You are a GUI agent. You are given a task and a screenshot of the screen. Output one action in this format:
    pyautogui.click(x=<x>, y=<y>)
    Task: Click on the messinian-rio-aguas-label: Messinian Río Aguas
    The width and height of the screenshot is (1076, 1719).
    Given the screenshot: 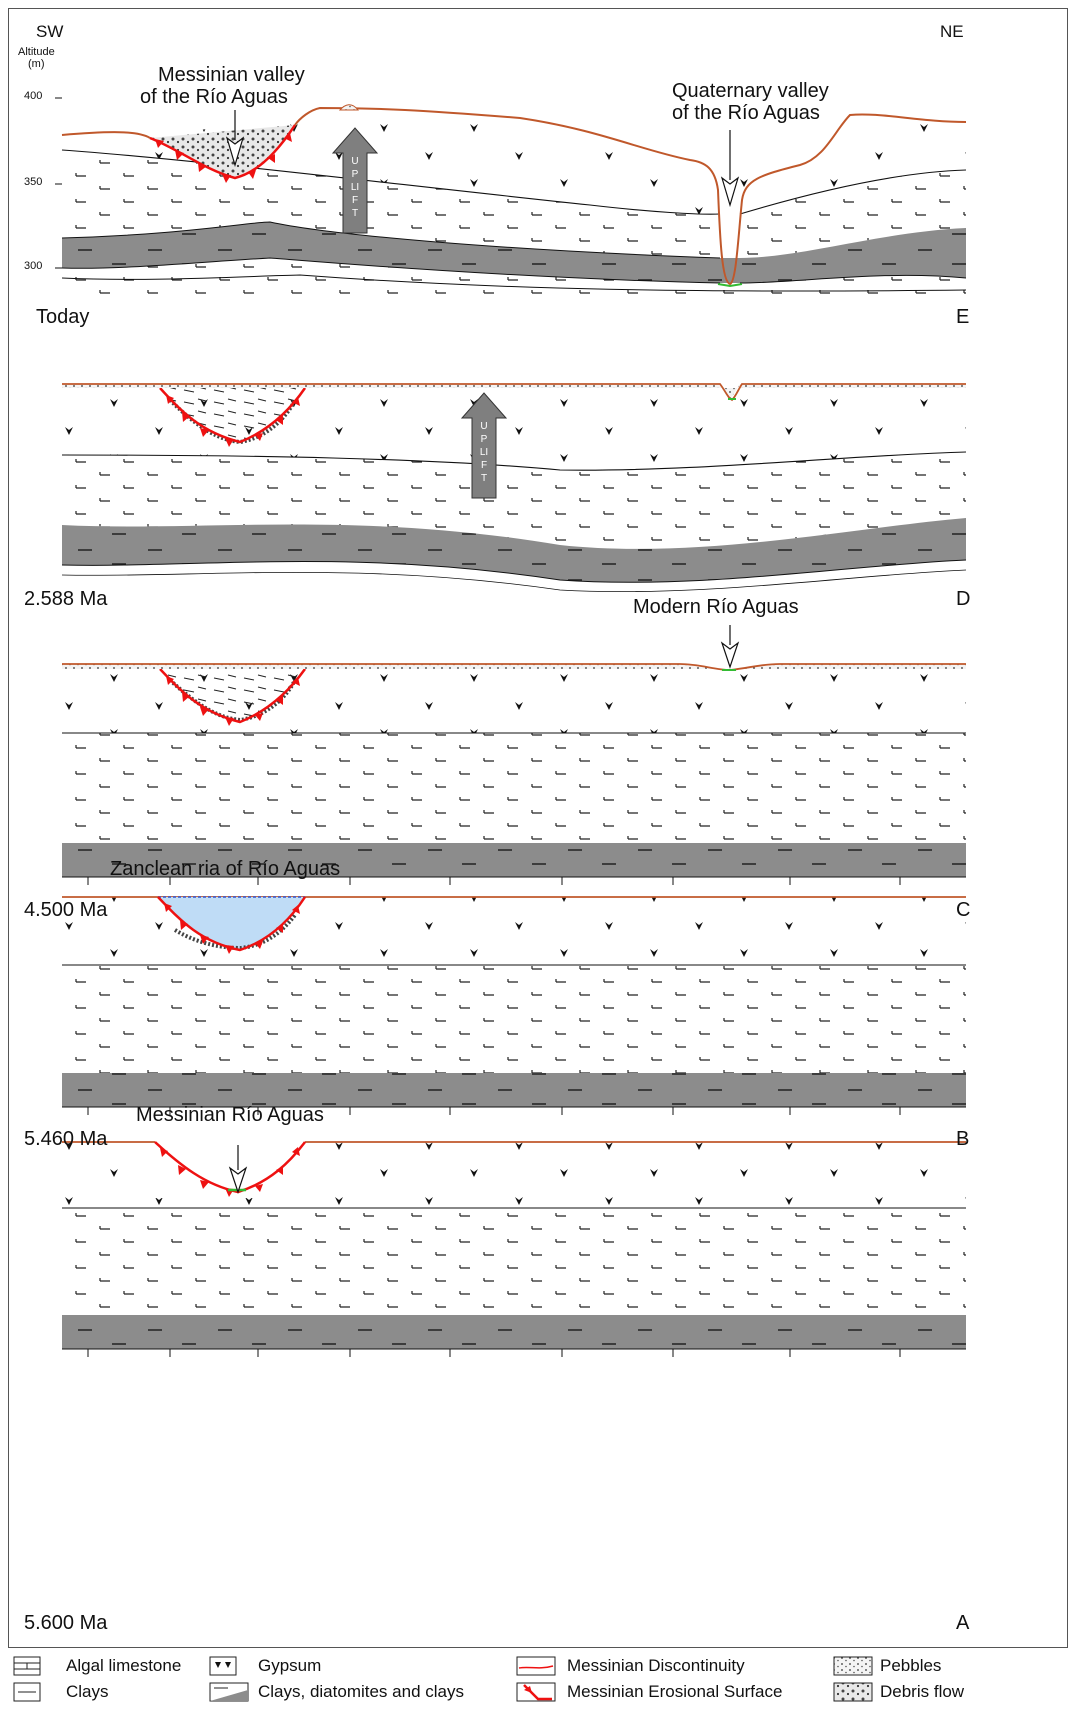 What is the action you would take?
    pyautogui.click(x=230, y=1115)
    